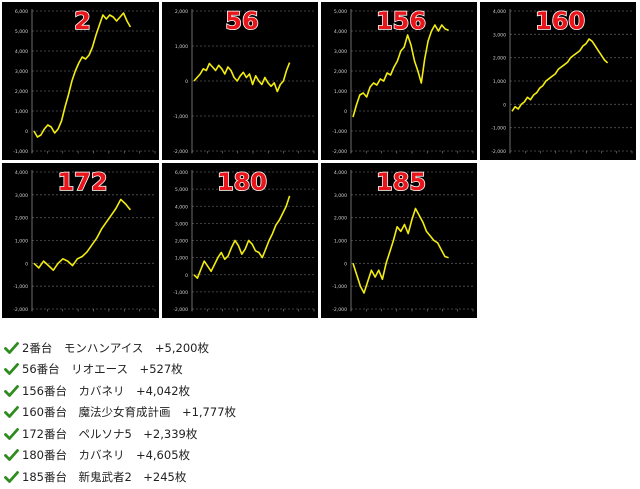 This screenshot has height=489, width=640. I want to click on result-text: 2番台 モンハンアイス +5,200枚, so click(115, 347).